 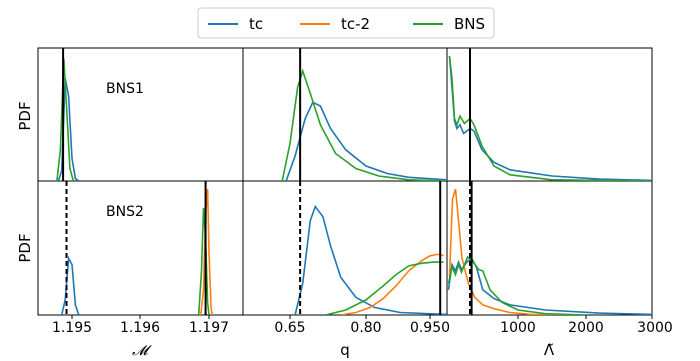 I want to click on xlabel-lambda: Λ̃, so click(x=549, y=350).